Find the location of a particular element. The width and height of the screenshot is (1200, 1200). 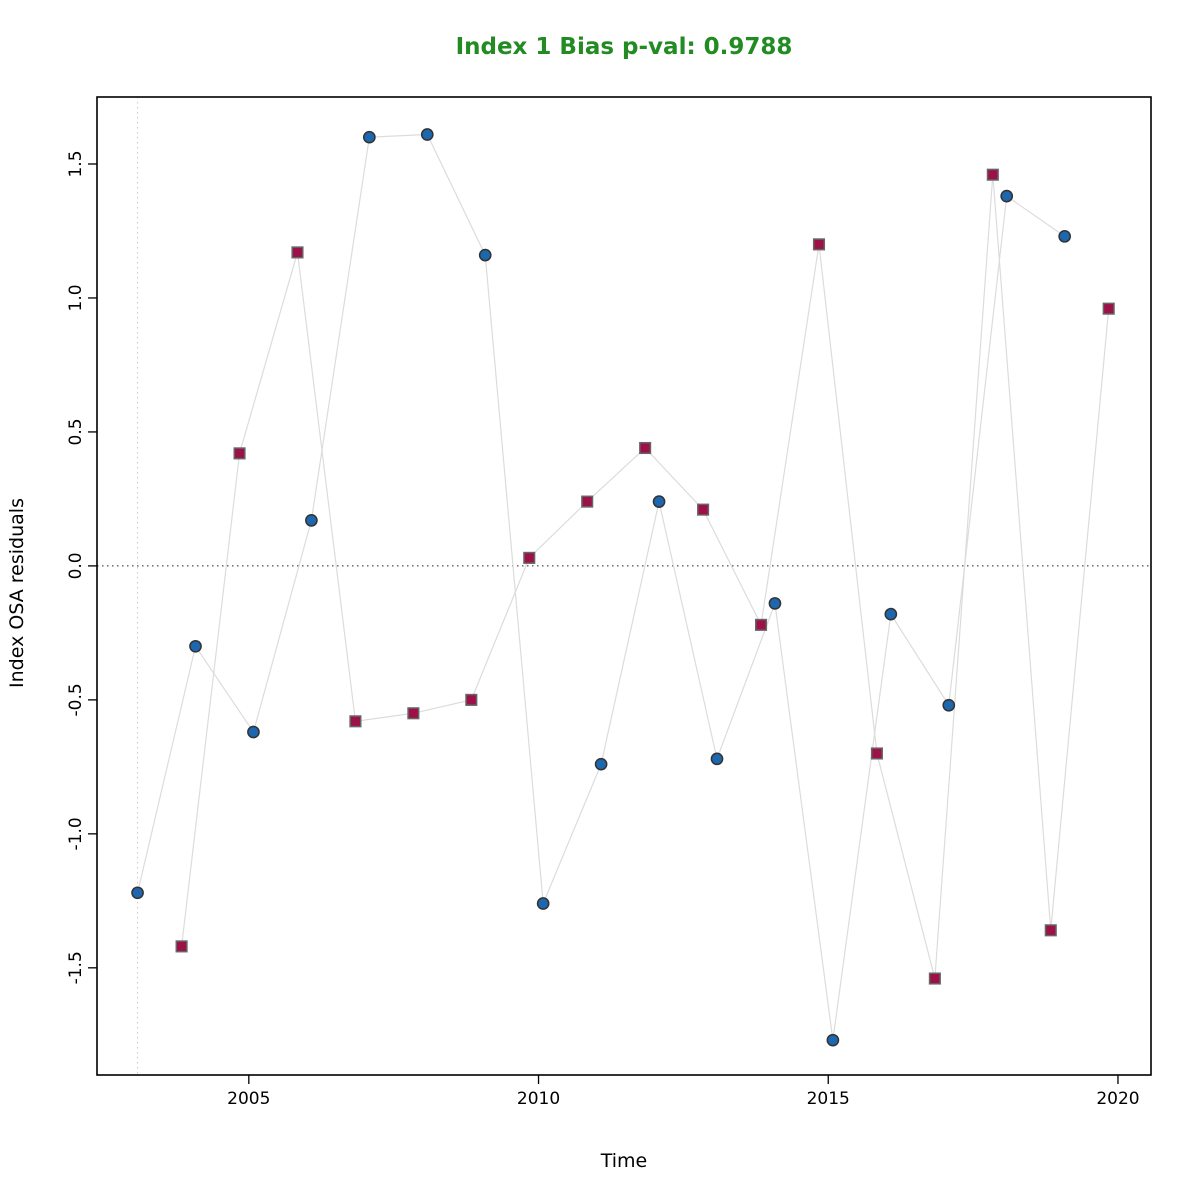

y-tick-label: -1.0 is located at coordinates (76, 833).